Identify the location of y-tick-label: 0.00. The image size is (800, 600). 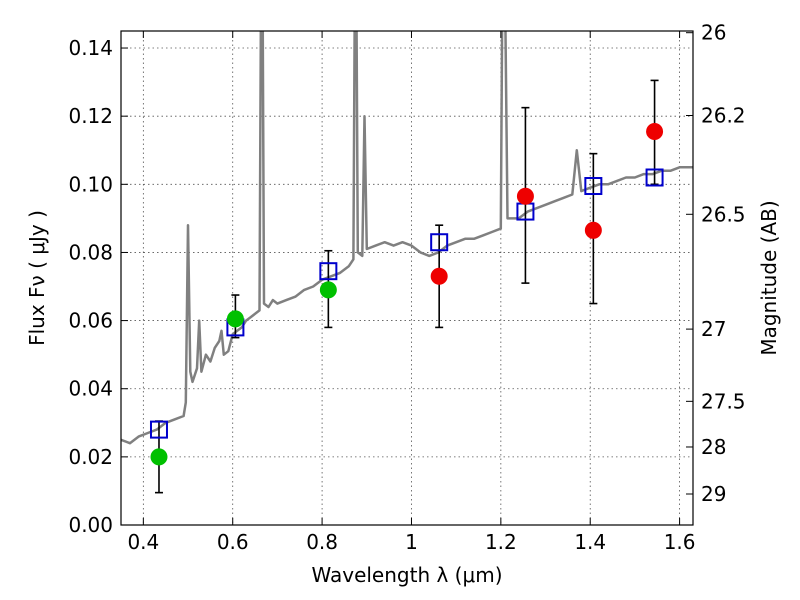
(90, 525).